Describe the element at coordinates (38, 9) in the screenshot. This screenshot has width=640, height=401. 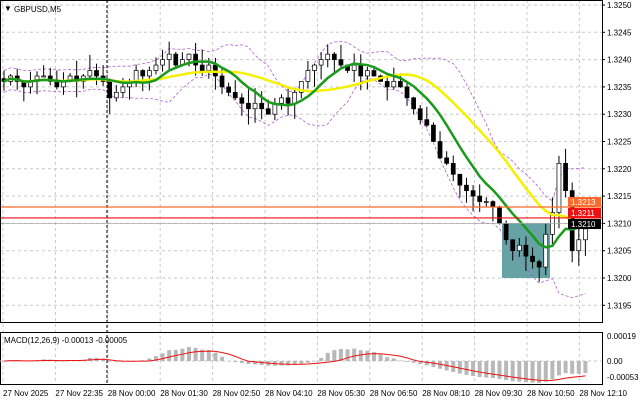
I see `symbol-label: GBPUSD,M5` at that location.